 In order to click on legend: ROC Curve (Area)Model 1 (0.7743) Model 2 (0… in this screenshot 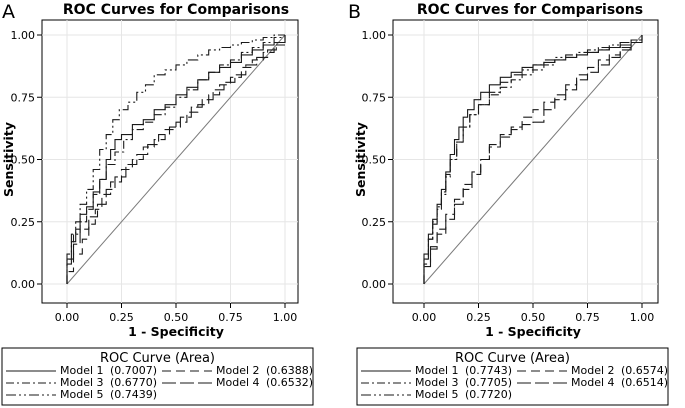, I will do `click(512, 376)`.